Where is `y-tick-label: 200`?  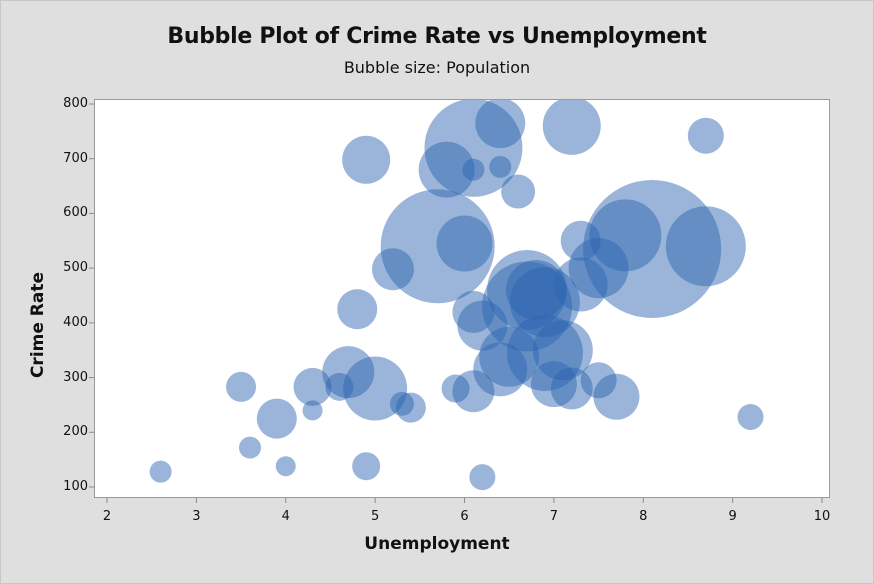
y-tick-label: 200 is located at coordinates (75, 432).